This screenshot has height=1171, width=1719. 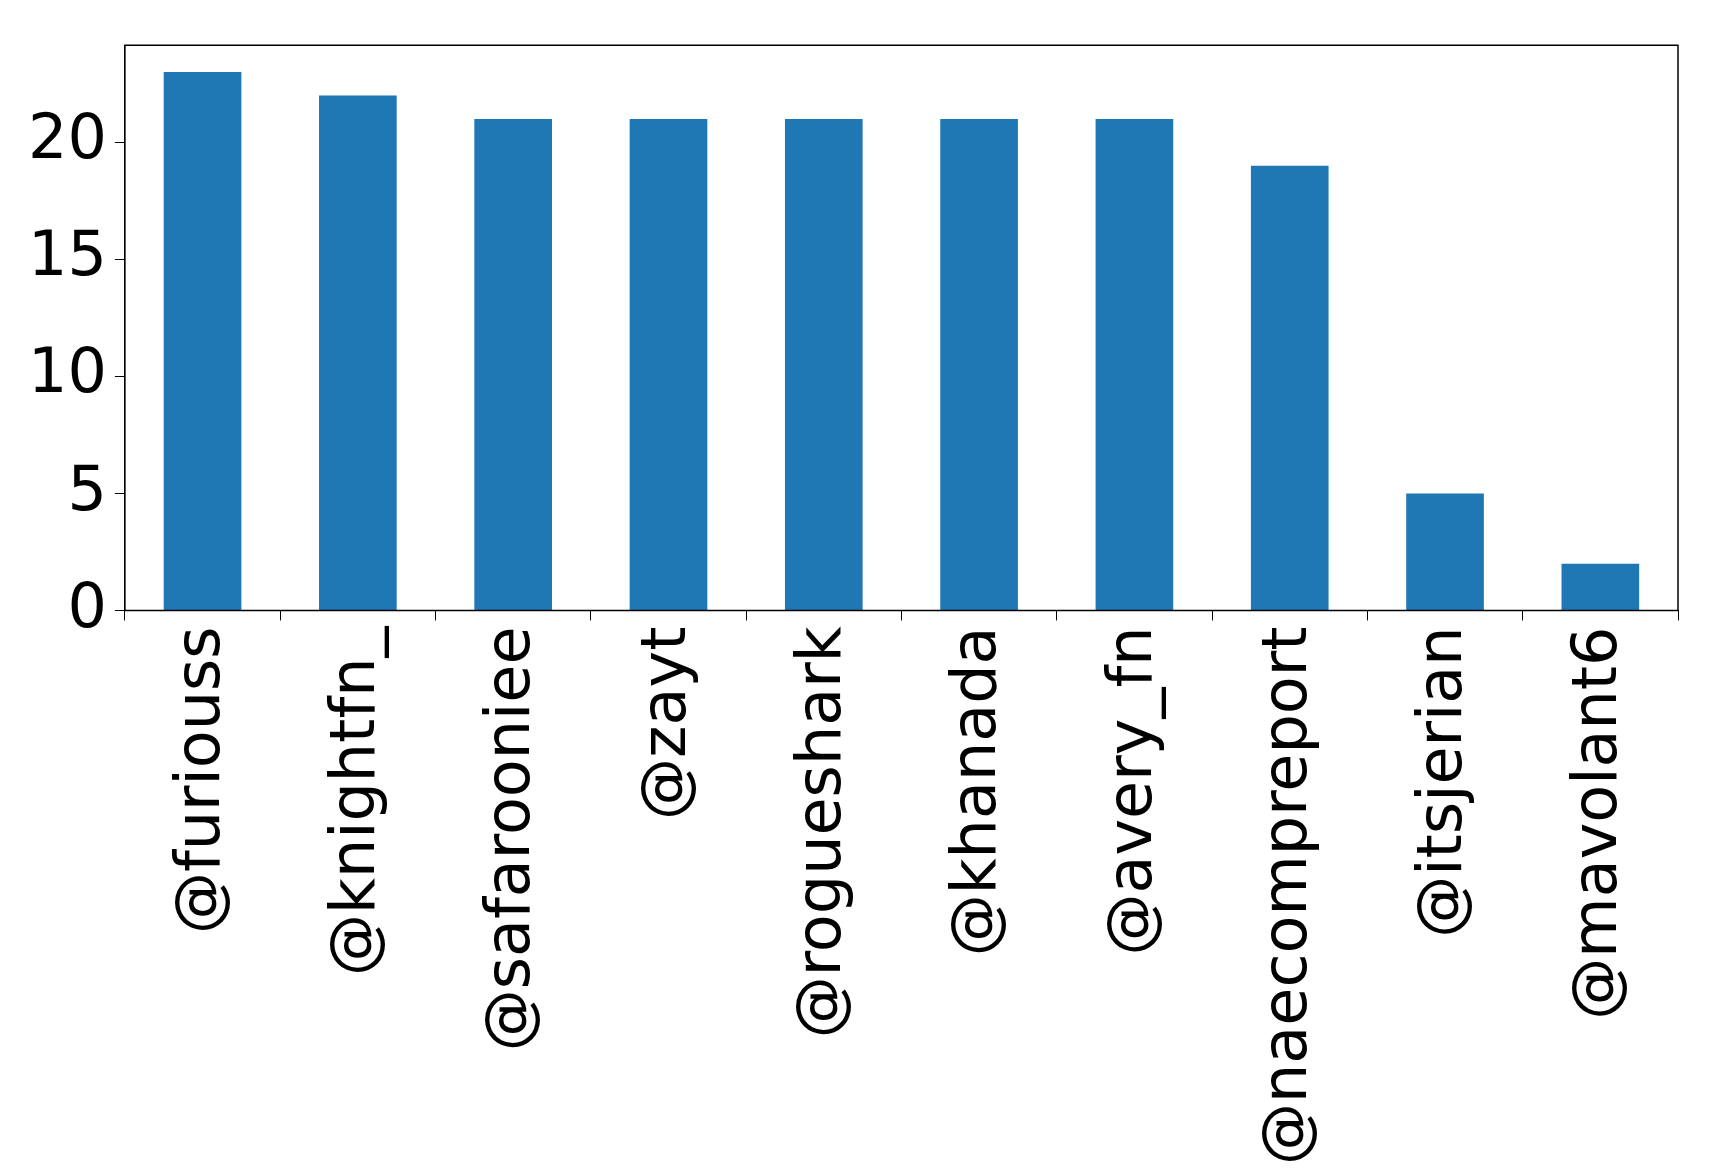 I want to click on y-tick-label: 20, so click(x=67, y=137).